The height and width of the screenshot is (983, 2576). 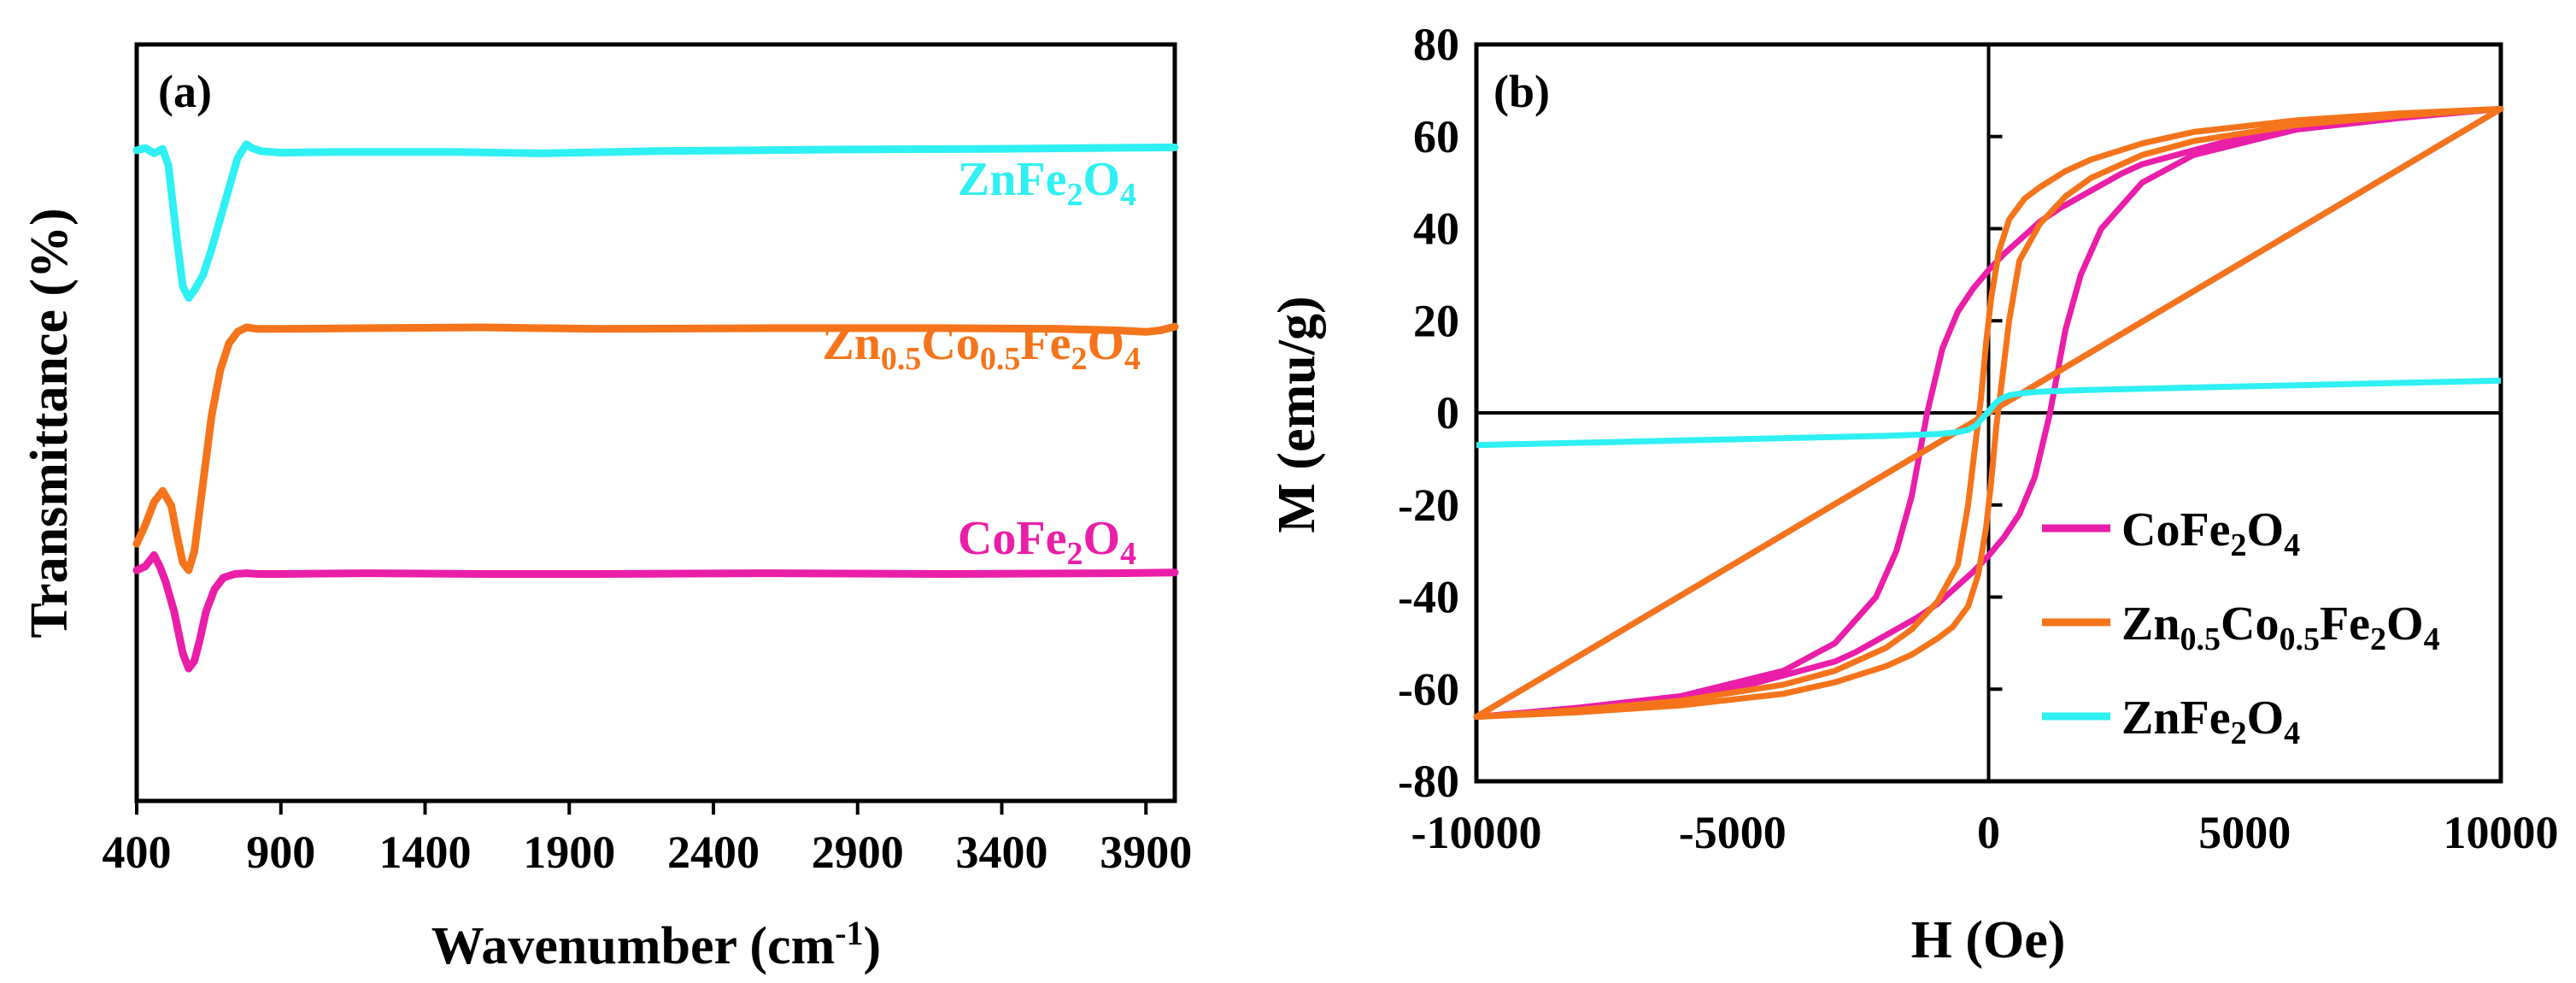 What do you see at coordinates (2200, 639) in the screenshot?
I see `legend-zncofe2o4-s1: 0.5` at bounding box center [2200, 639].